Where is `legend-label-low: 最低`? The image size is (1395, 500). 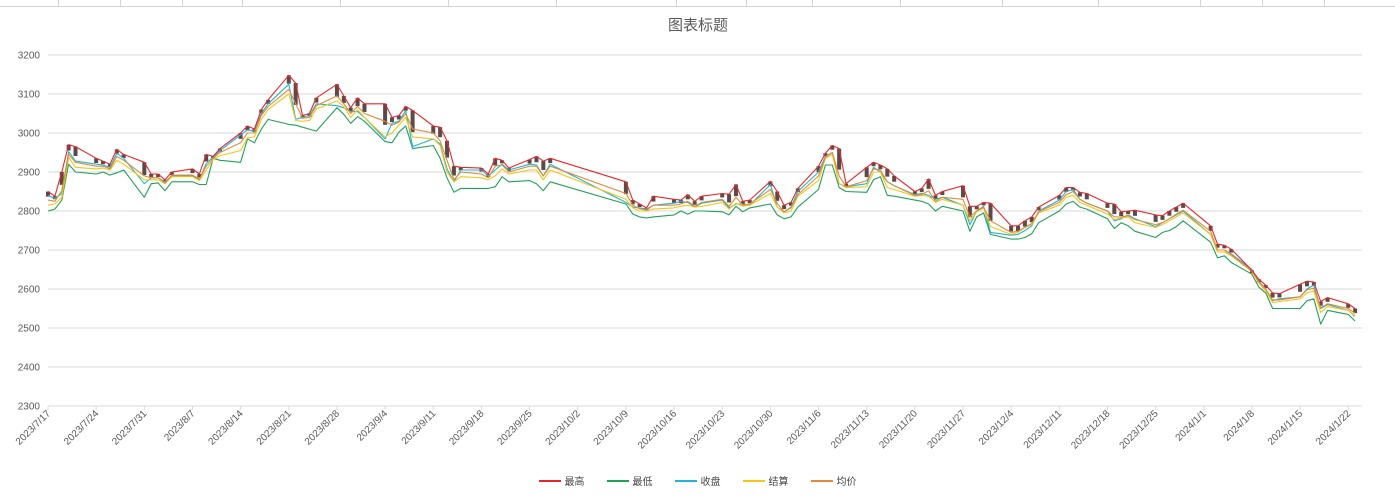 legend-label-low: 最低 is located at coordinates (642, 482).